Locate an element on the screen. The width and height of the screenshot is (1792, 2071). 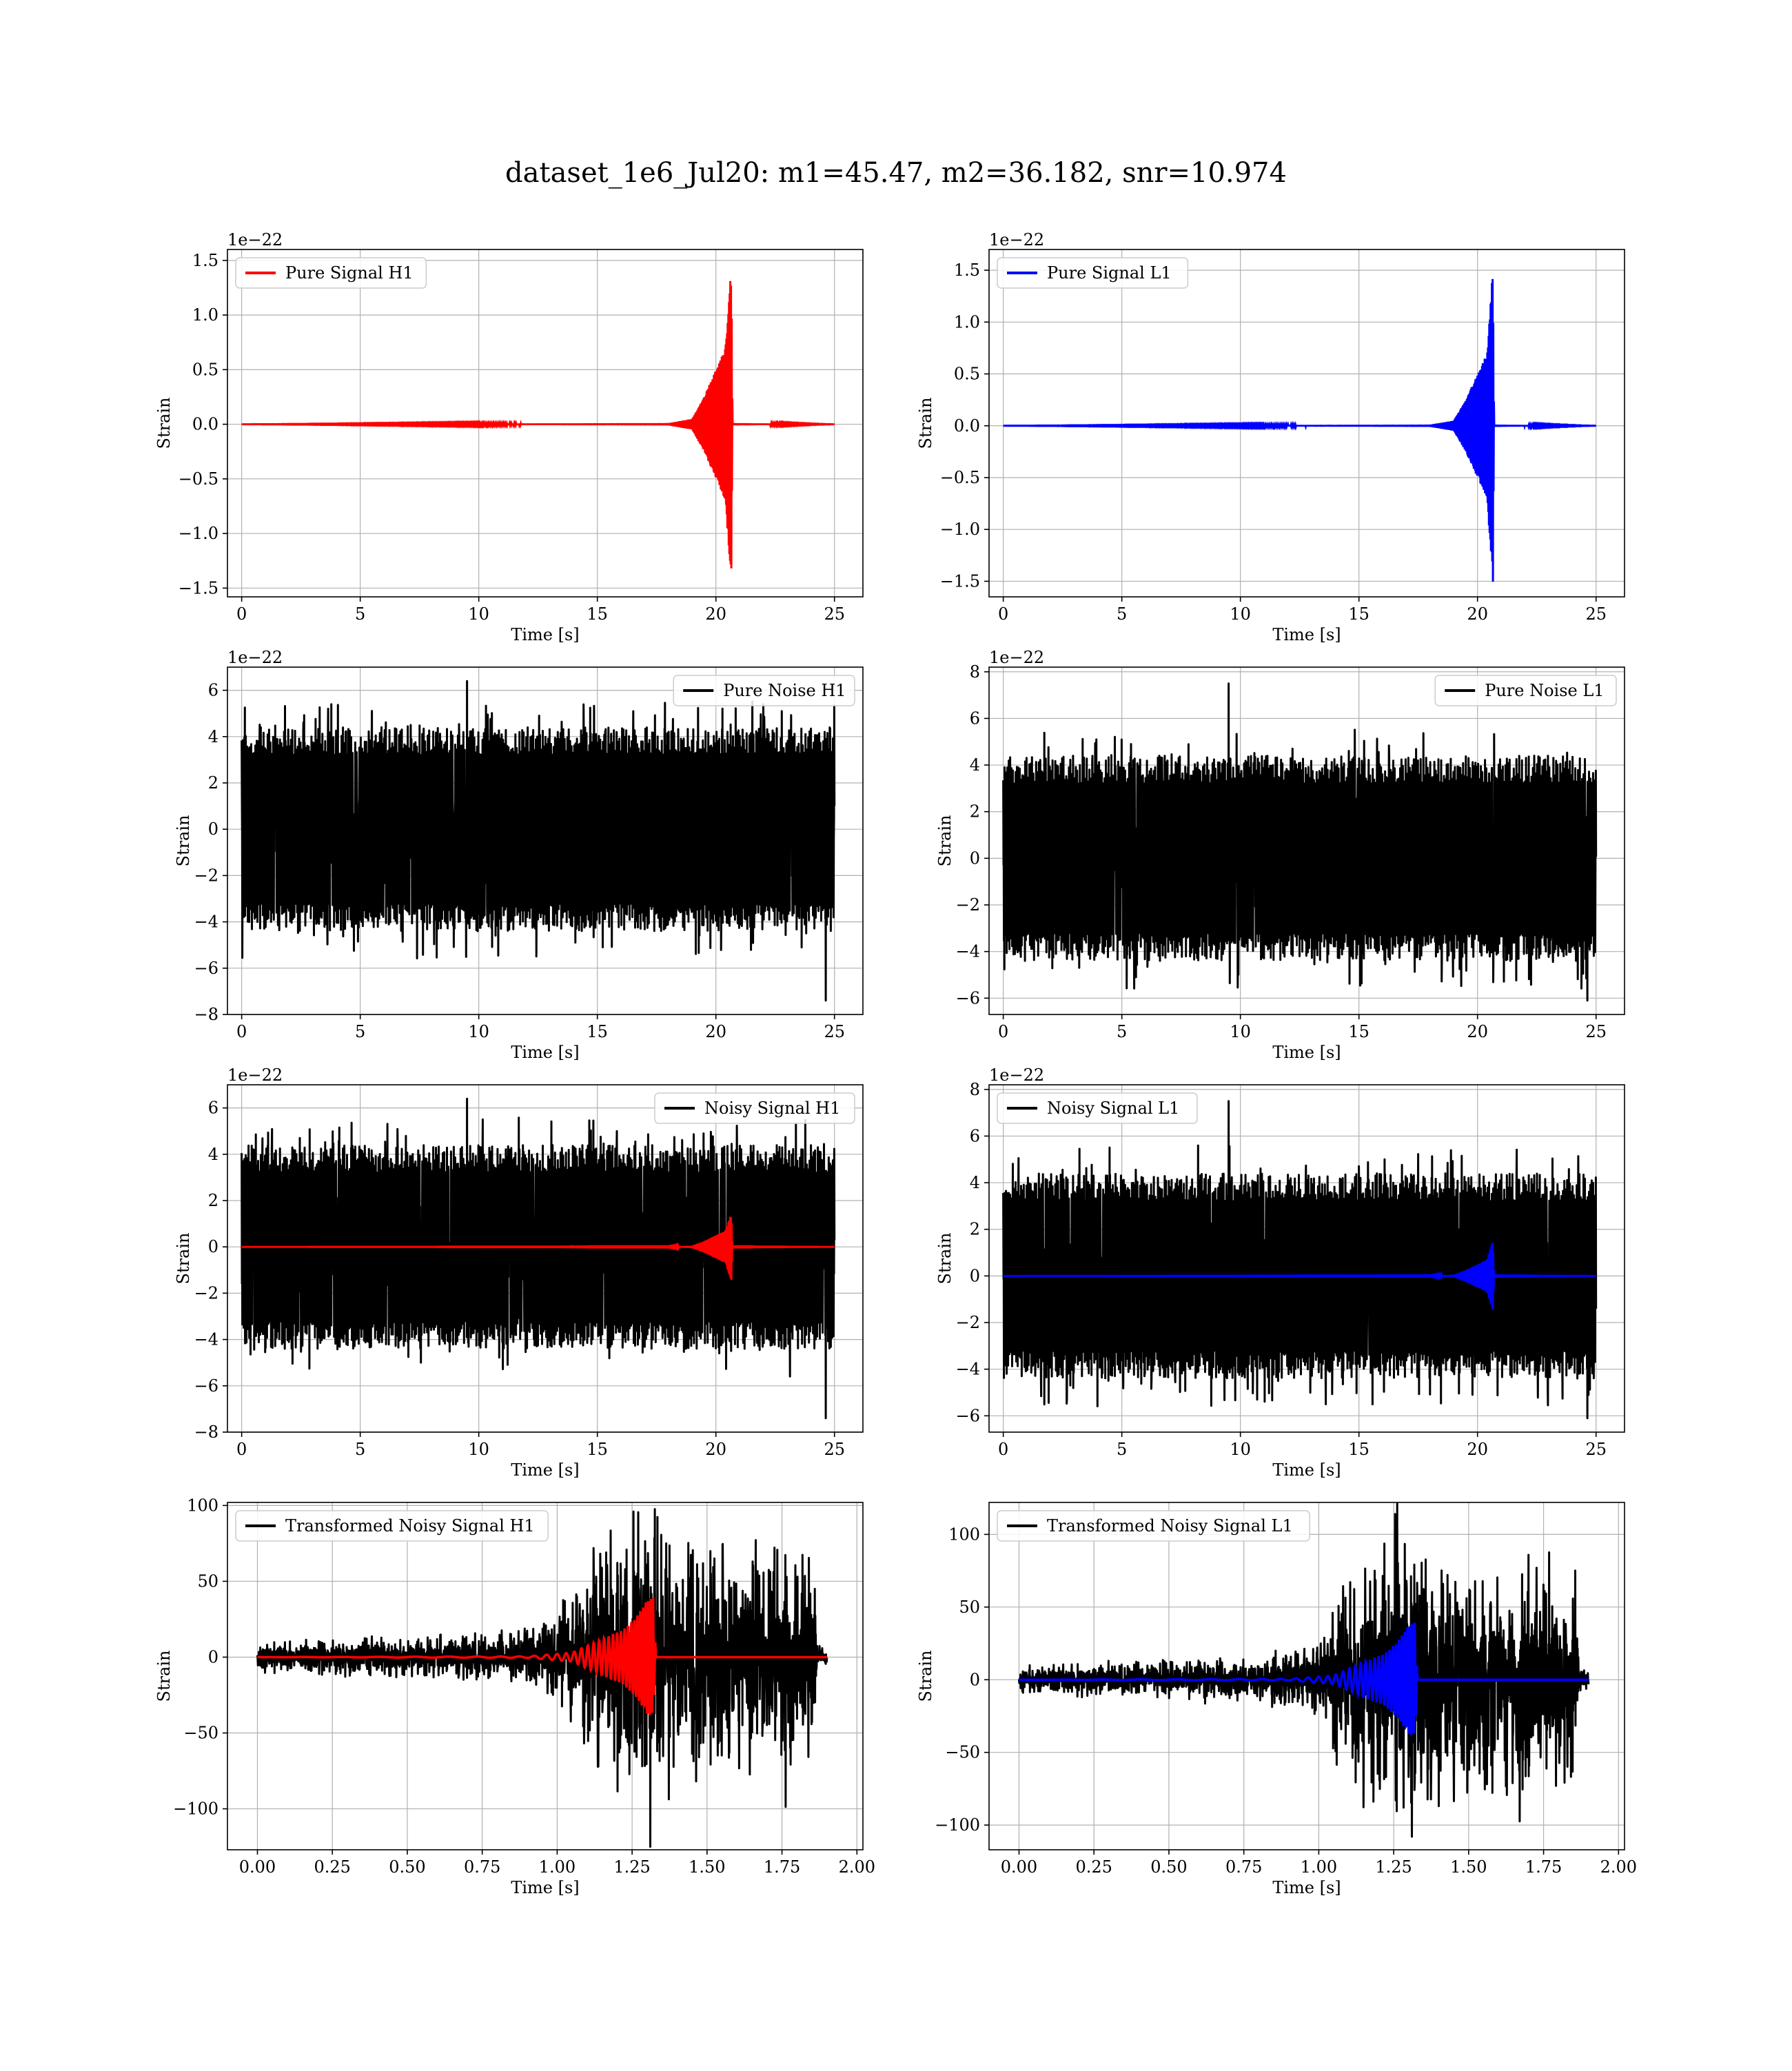
legend: Pure Signal H1 is located at coordinates (331, 273).